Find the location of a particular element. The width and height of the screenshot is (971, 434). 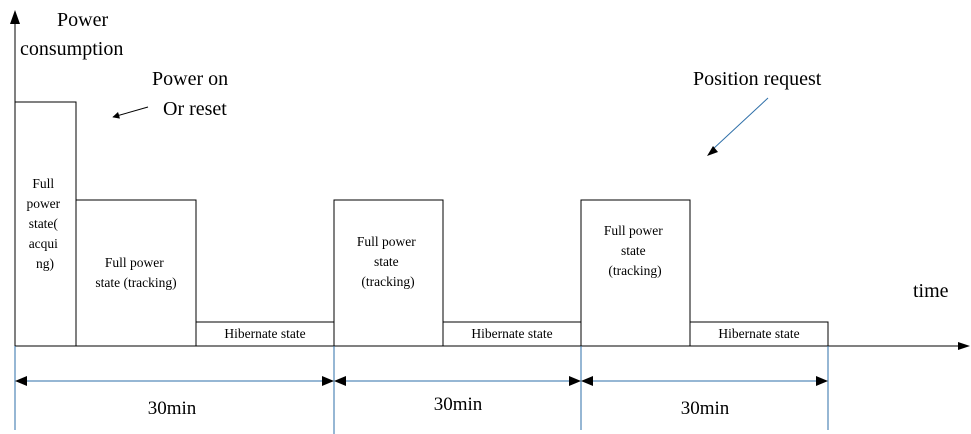

interval-2-arrow-right is located at coordinates (575, 381).